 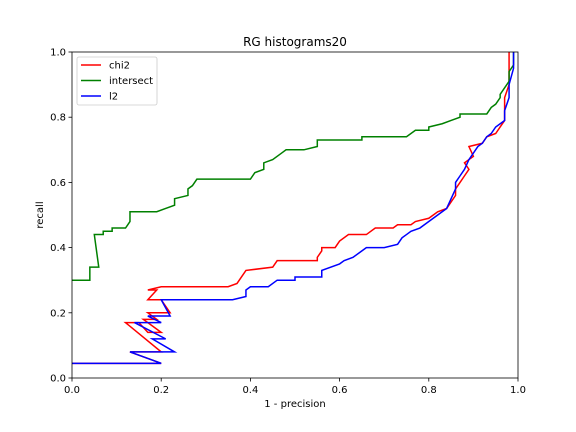 I want to click on y-tick-label: 0.6, so click(x=58, y=183).